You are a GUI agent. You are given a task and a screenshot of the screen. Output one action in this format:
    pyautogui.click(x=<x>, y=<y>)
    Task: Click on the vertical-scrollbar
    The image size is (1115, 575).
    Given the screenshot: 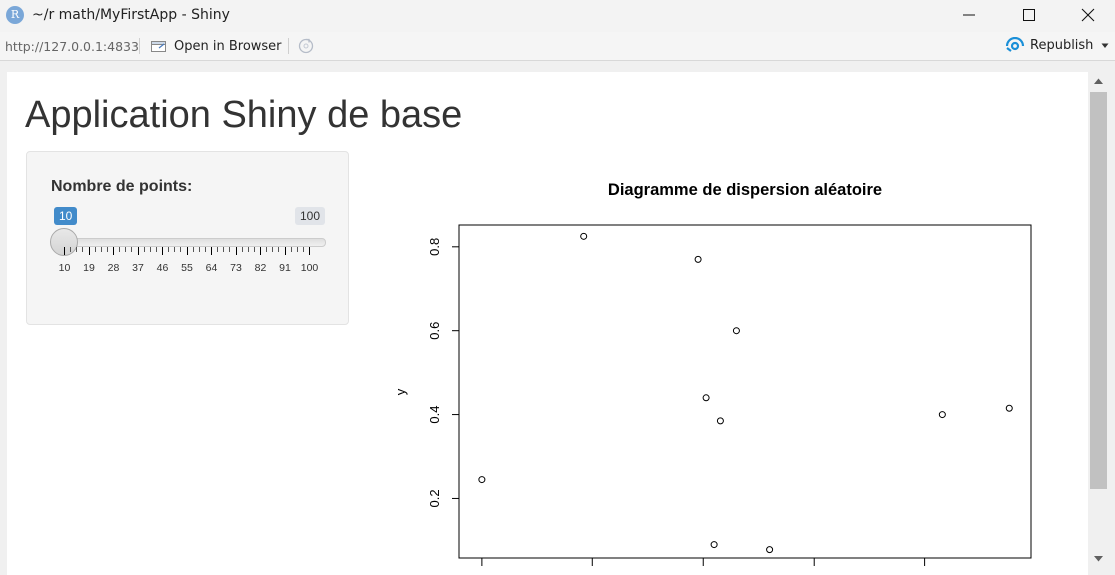 What is the action you would take?
    pyautogui.click(x=1098, y=323)
    